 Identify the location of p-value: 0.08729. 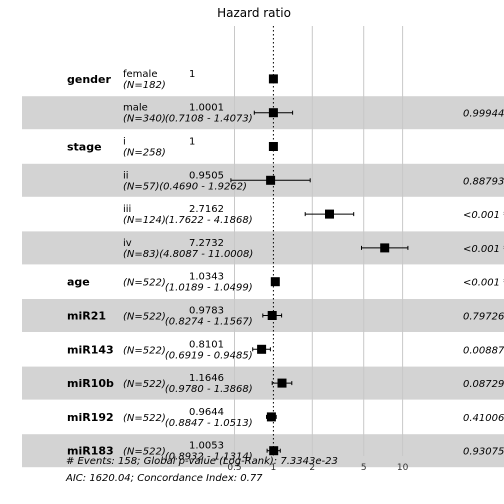
(483, 384).